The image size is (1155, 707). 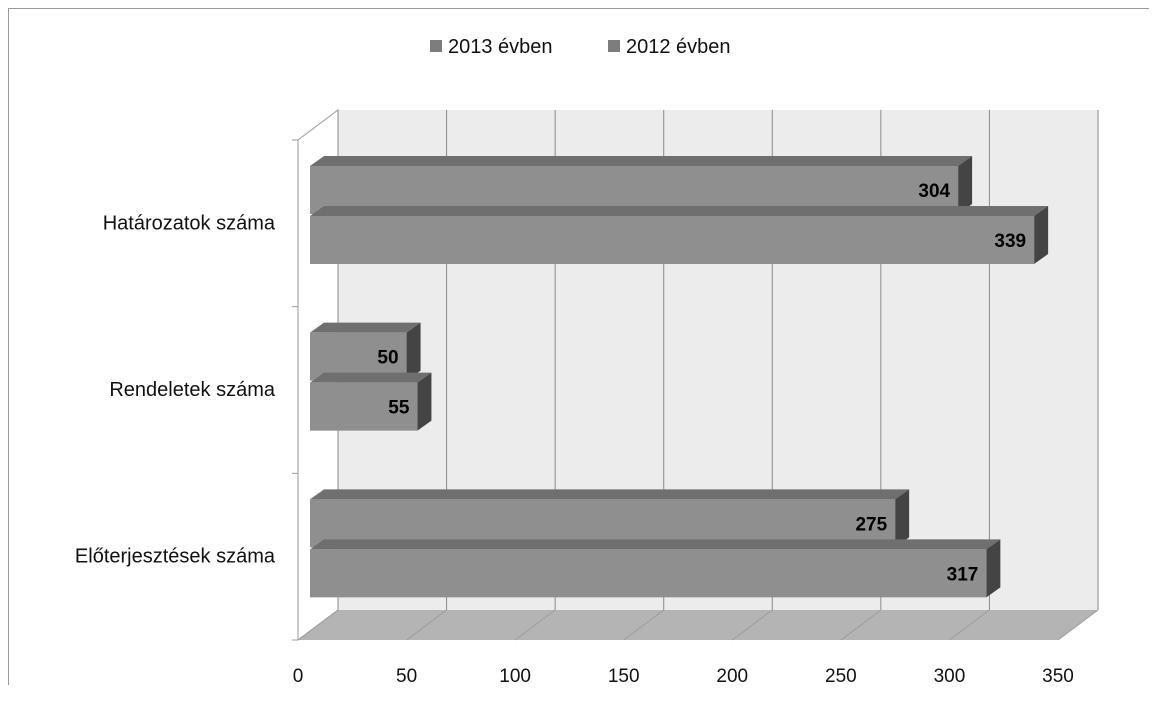 I want to click on category-label: Előterjesztések száma, so click(x=175, y=557).